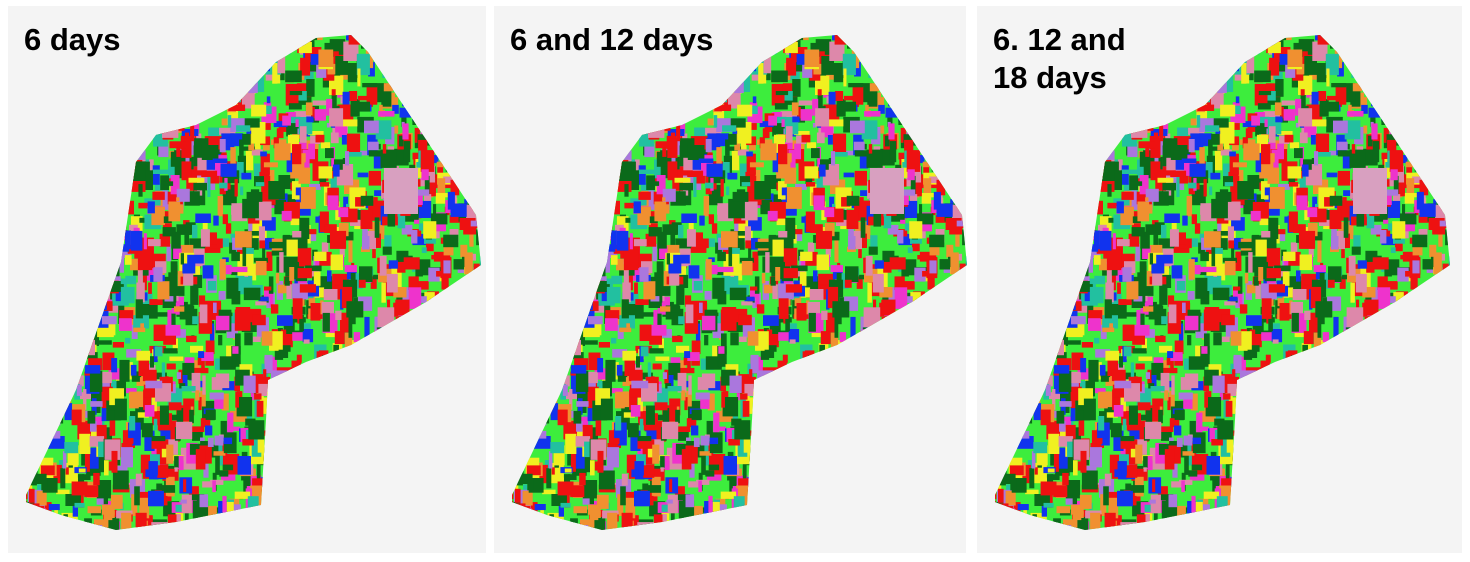  I want to click on panel-label: 6 days, so click(72, 39).